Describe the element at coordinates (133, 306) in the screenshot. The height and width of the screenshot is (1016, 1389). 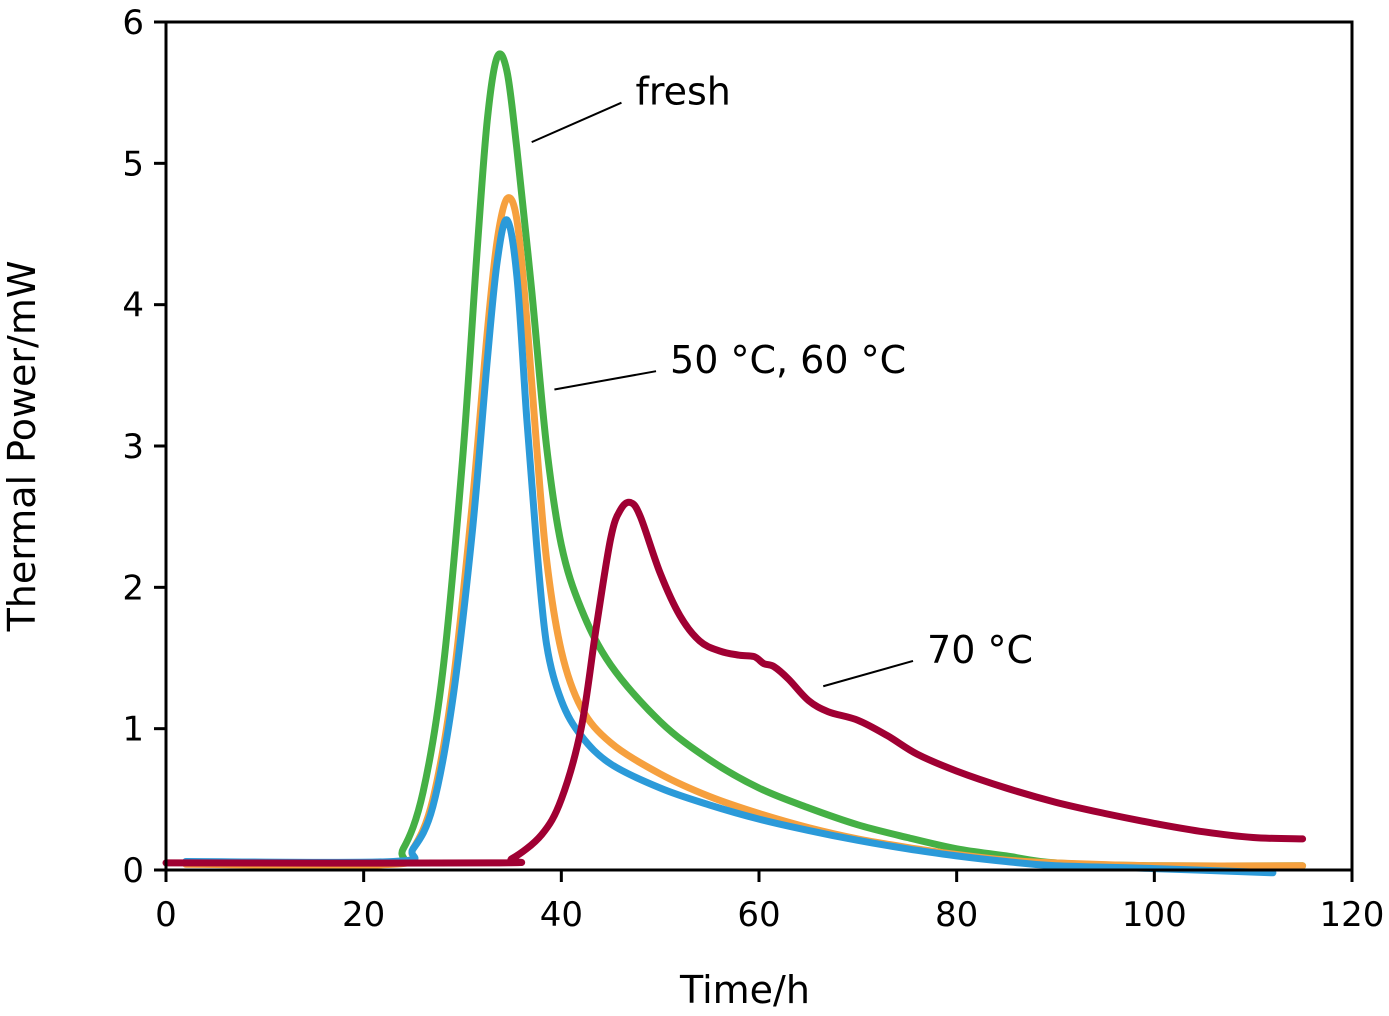
I see `y-tick-label: 4` at that location.